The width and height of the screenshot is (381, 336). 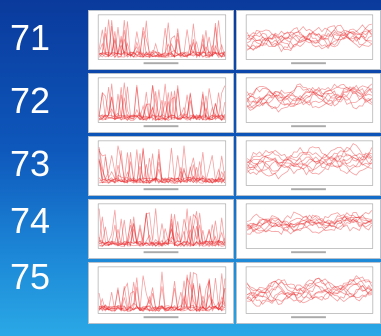 I want to click on row-label-71: 71, so click(x=30, y=37).